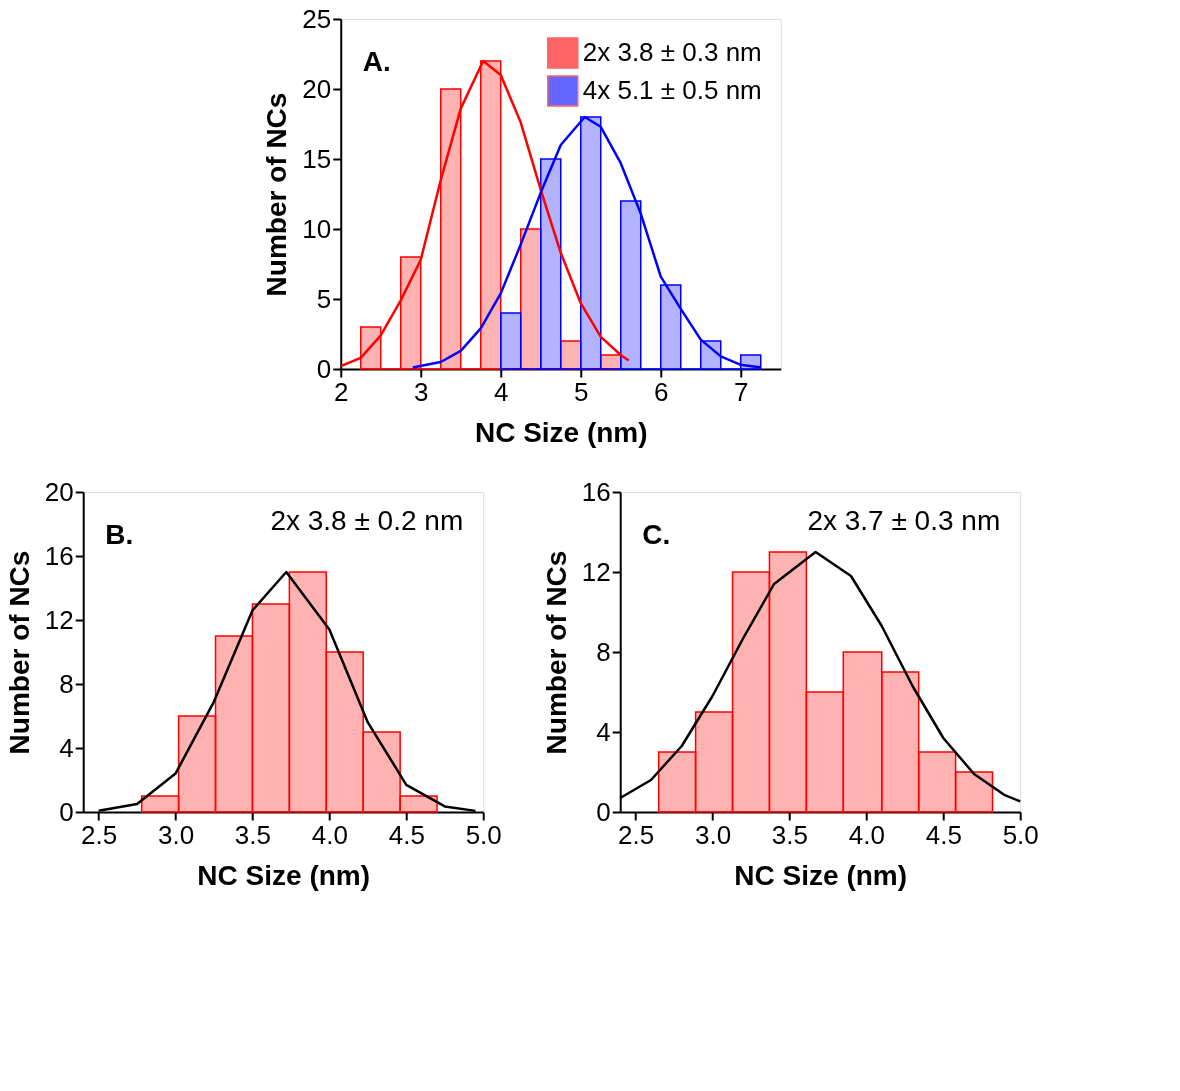 This screenshot has height=1091, width=1180. Describe the element at coordinates (119, 534) in the screenshot. I see `annotation: B.` at that location.